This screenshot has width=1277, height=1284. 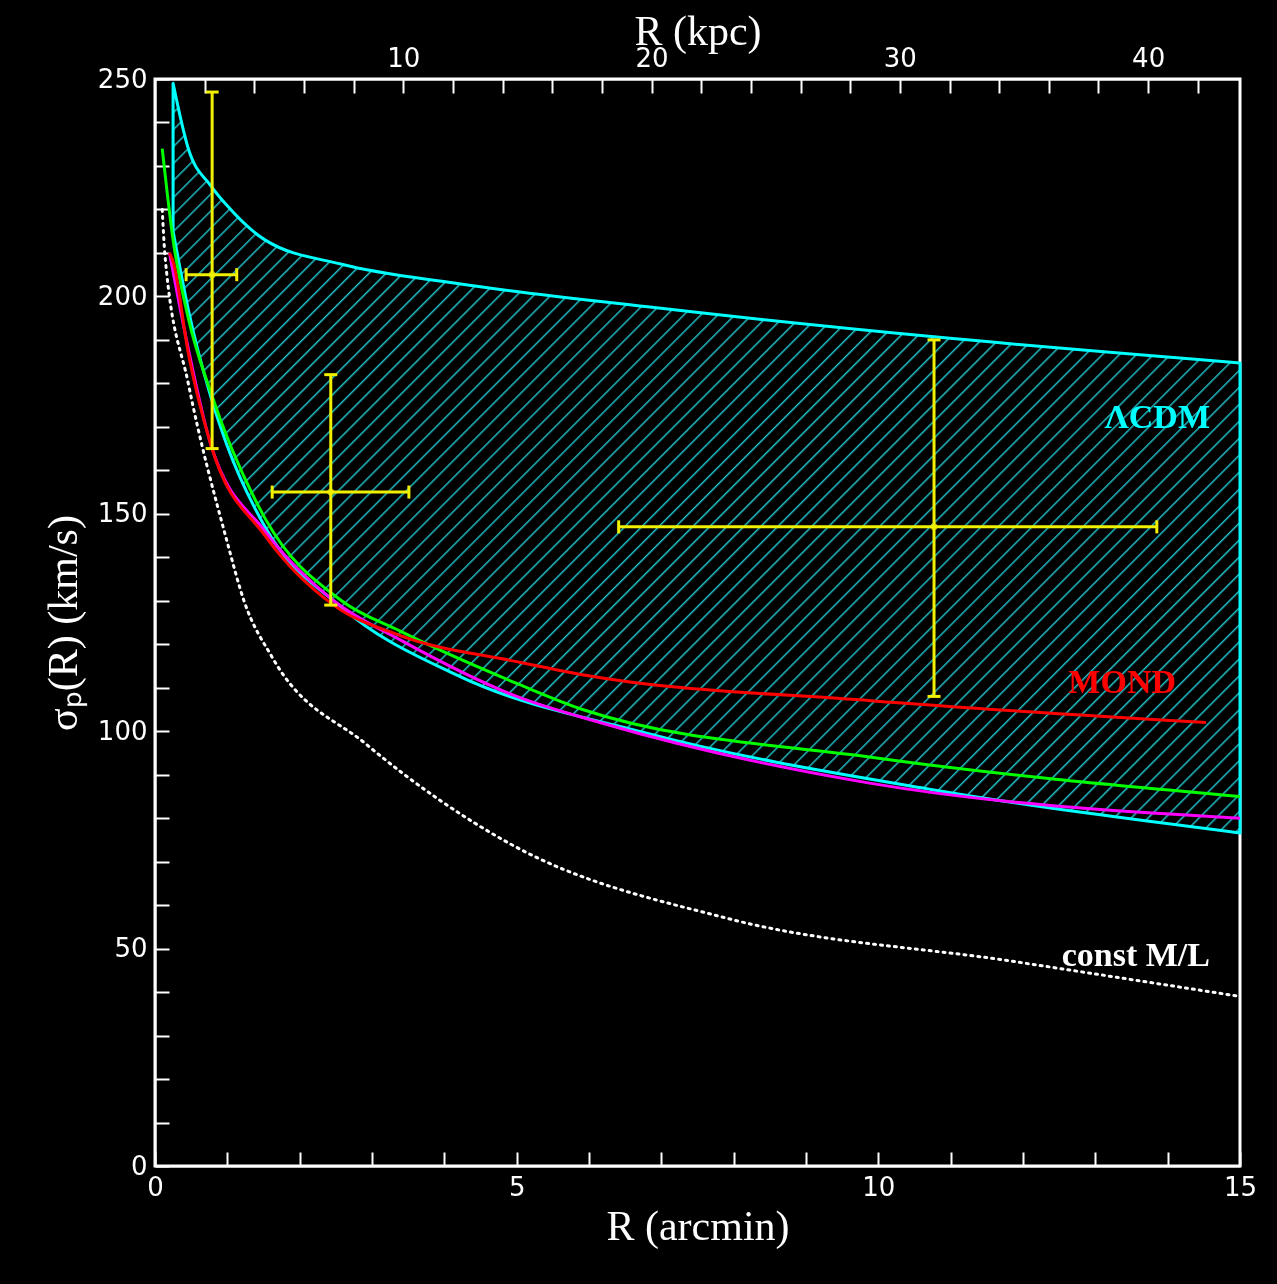 What do you see at coordinates (1149, 57) in the screenshot?
I see `x2-tick-label: 40` at bounding box center [1149, 57].